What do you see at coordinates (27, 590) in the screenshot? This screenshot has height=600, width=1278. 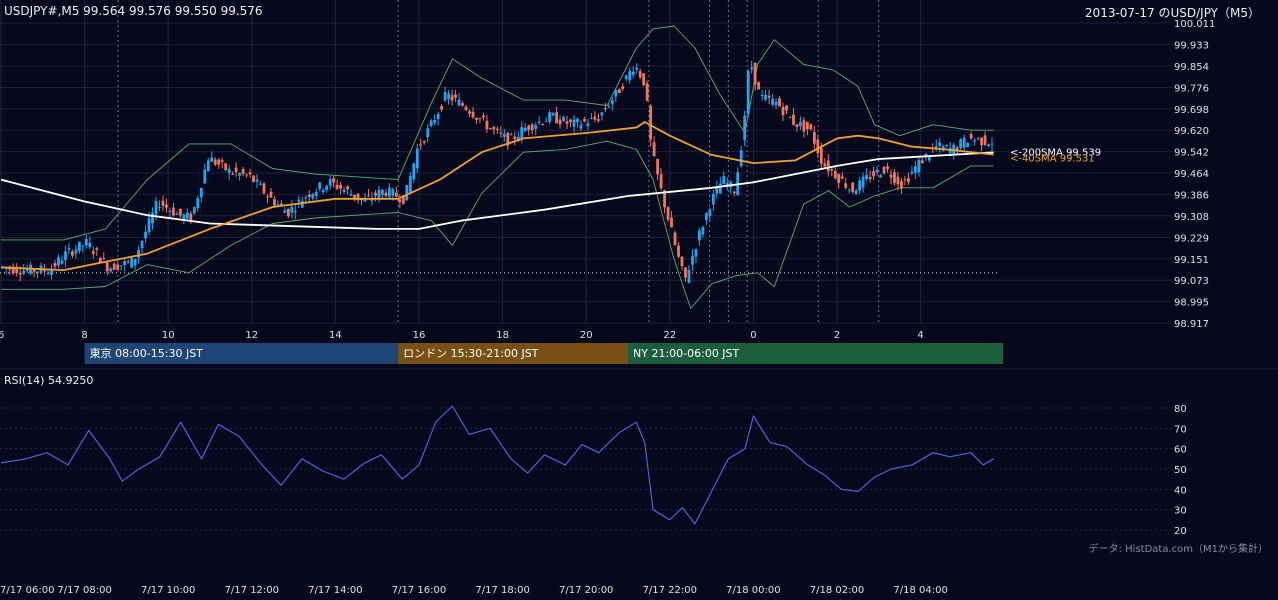 I see `time-tick-label: 7/17 06:00` at bounding box center [27, 590].